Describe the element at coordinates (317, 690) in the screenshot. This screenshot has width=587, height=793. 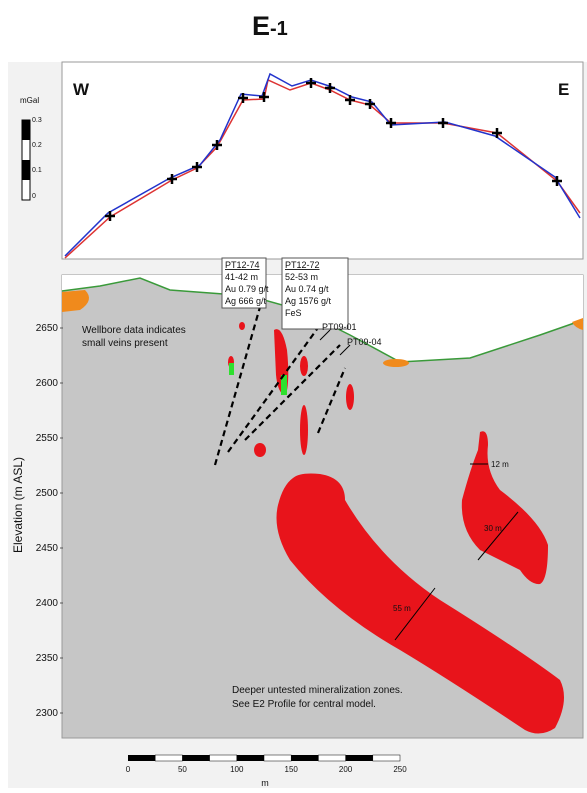
I see `note: Deeper untested mineralization zones.` at that location.